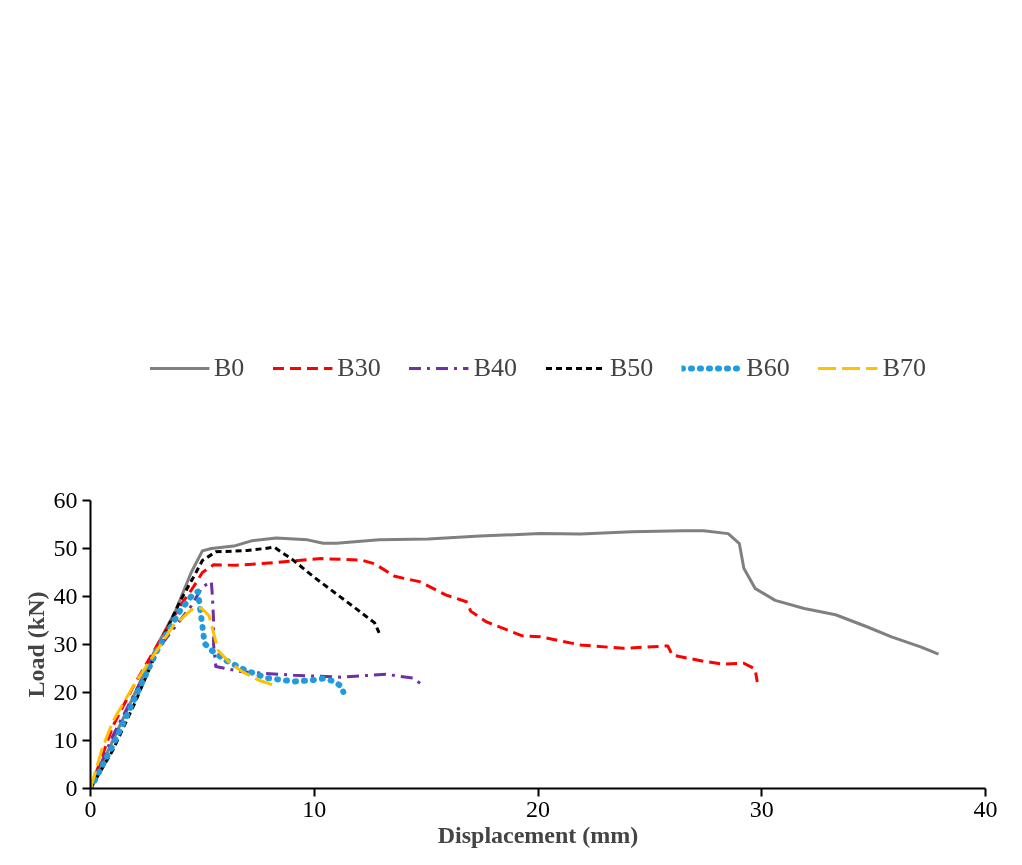 This screenshot has width=1022, height=865. I want to click on y-tick-label: 40, so click(65, 596).